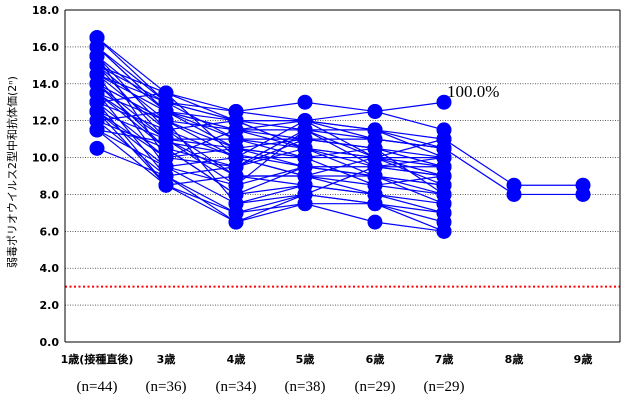 The height and width of the screenshot is (401, 625). I want to click on y-tick-label: 8.0, so click(50, 194).